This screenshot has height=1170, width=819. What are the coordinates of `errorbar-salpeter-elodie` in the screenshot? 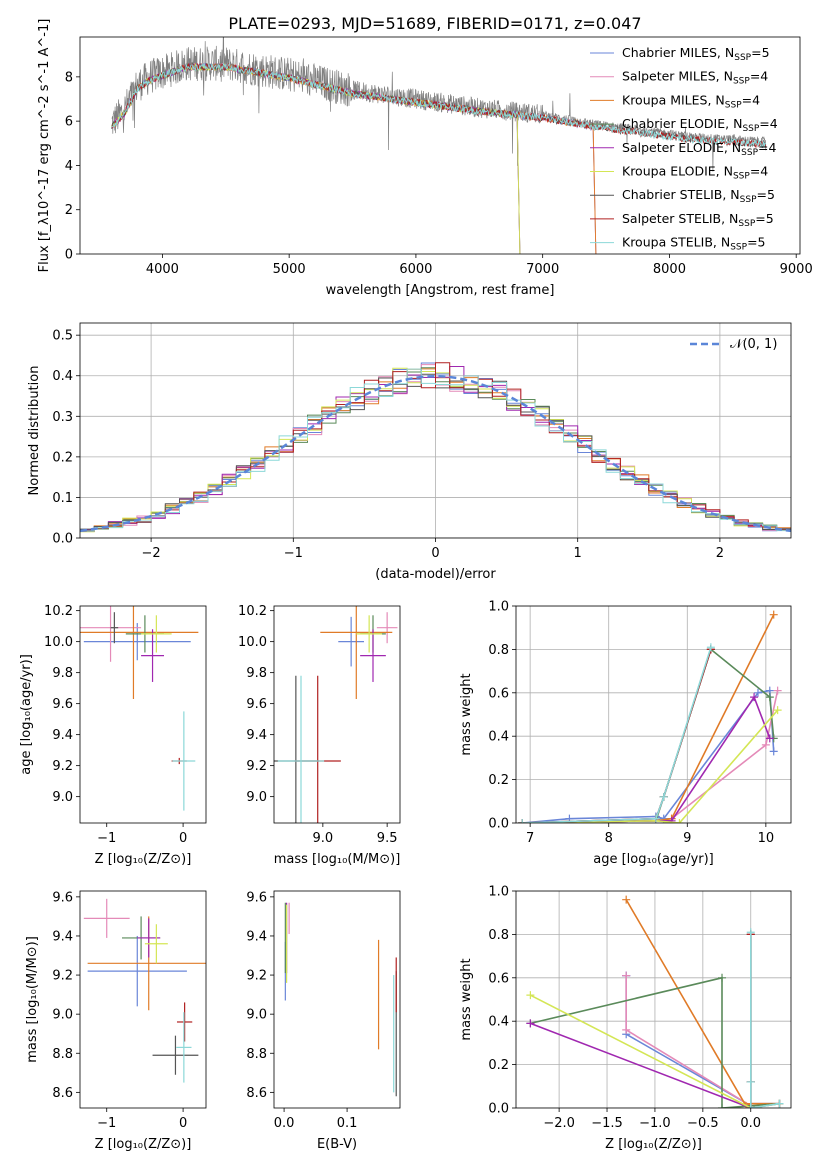 It's located at (152, 655).